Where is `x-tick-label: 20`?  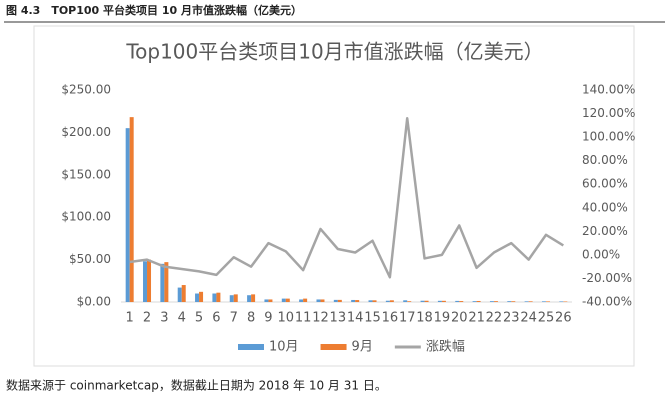 x-tick-label: 20 is located at coordinates (459, 318).